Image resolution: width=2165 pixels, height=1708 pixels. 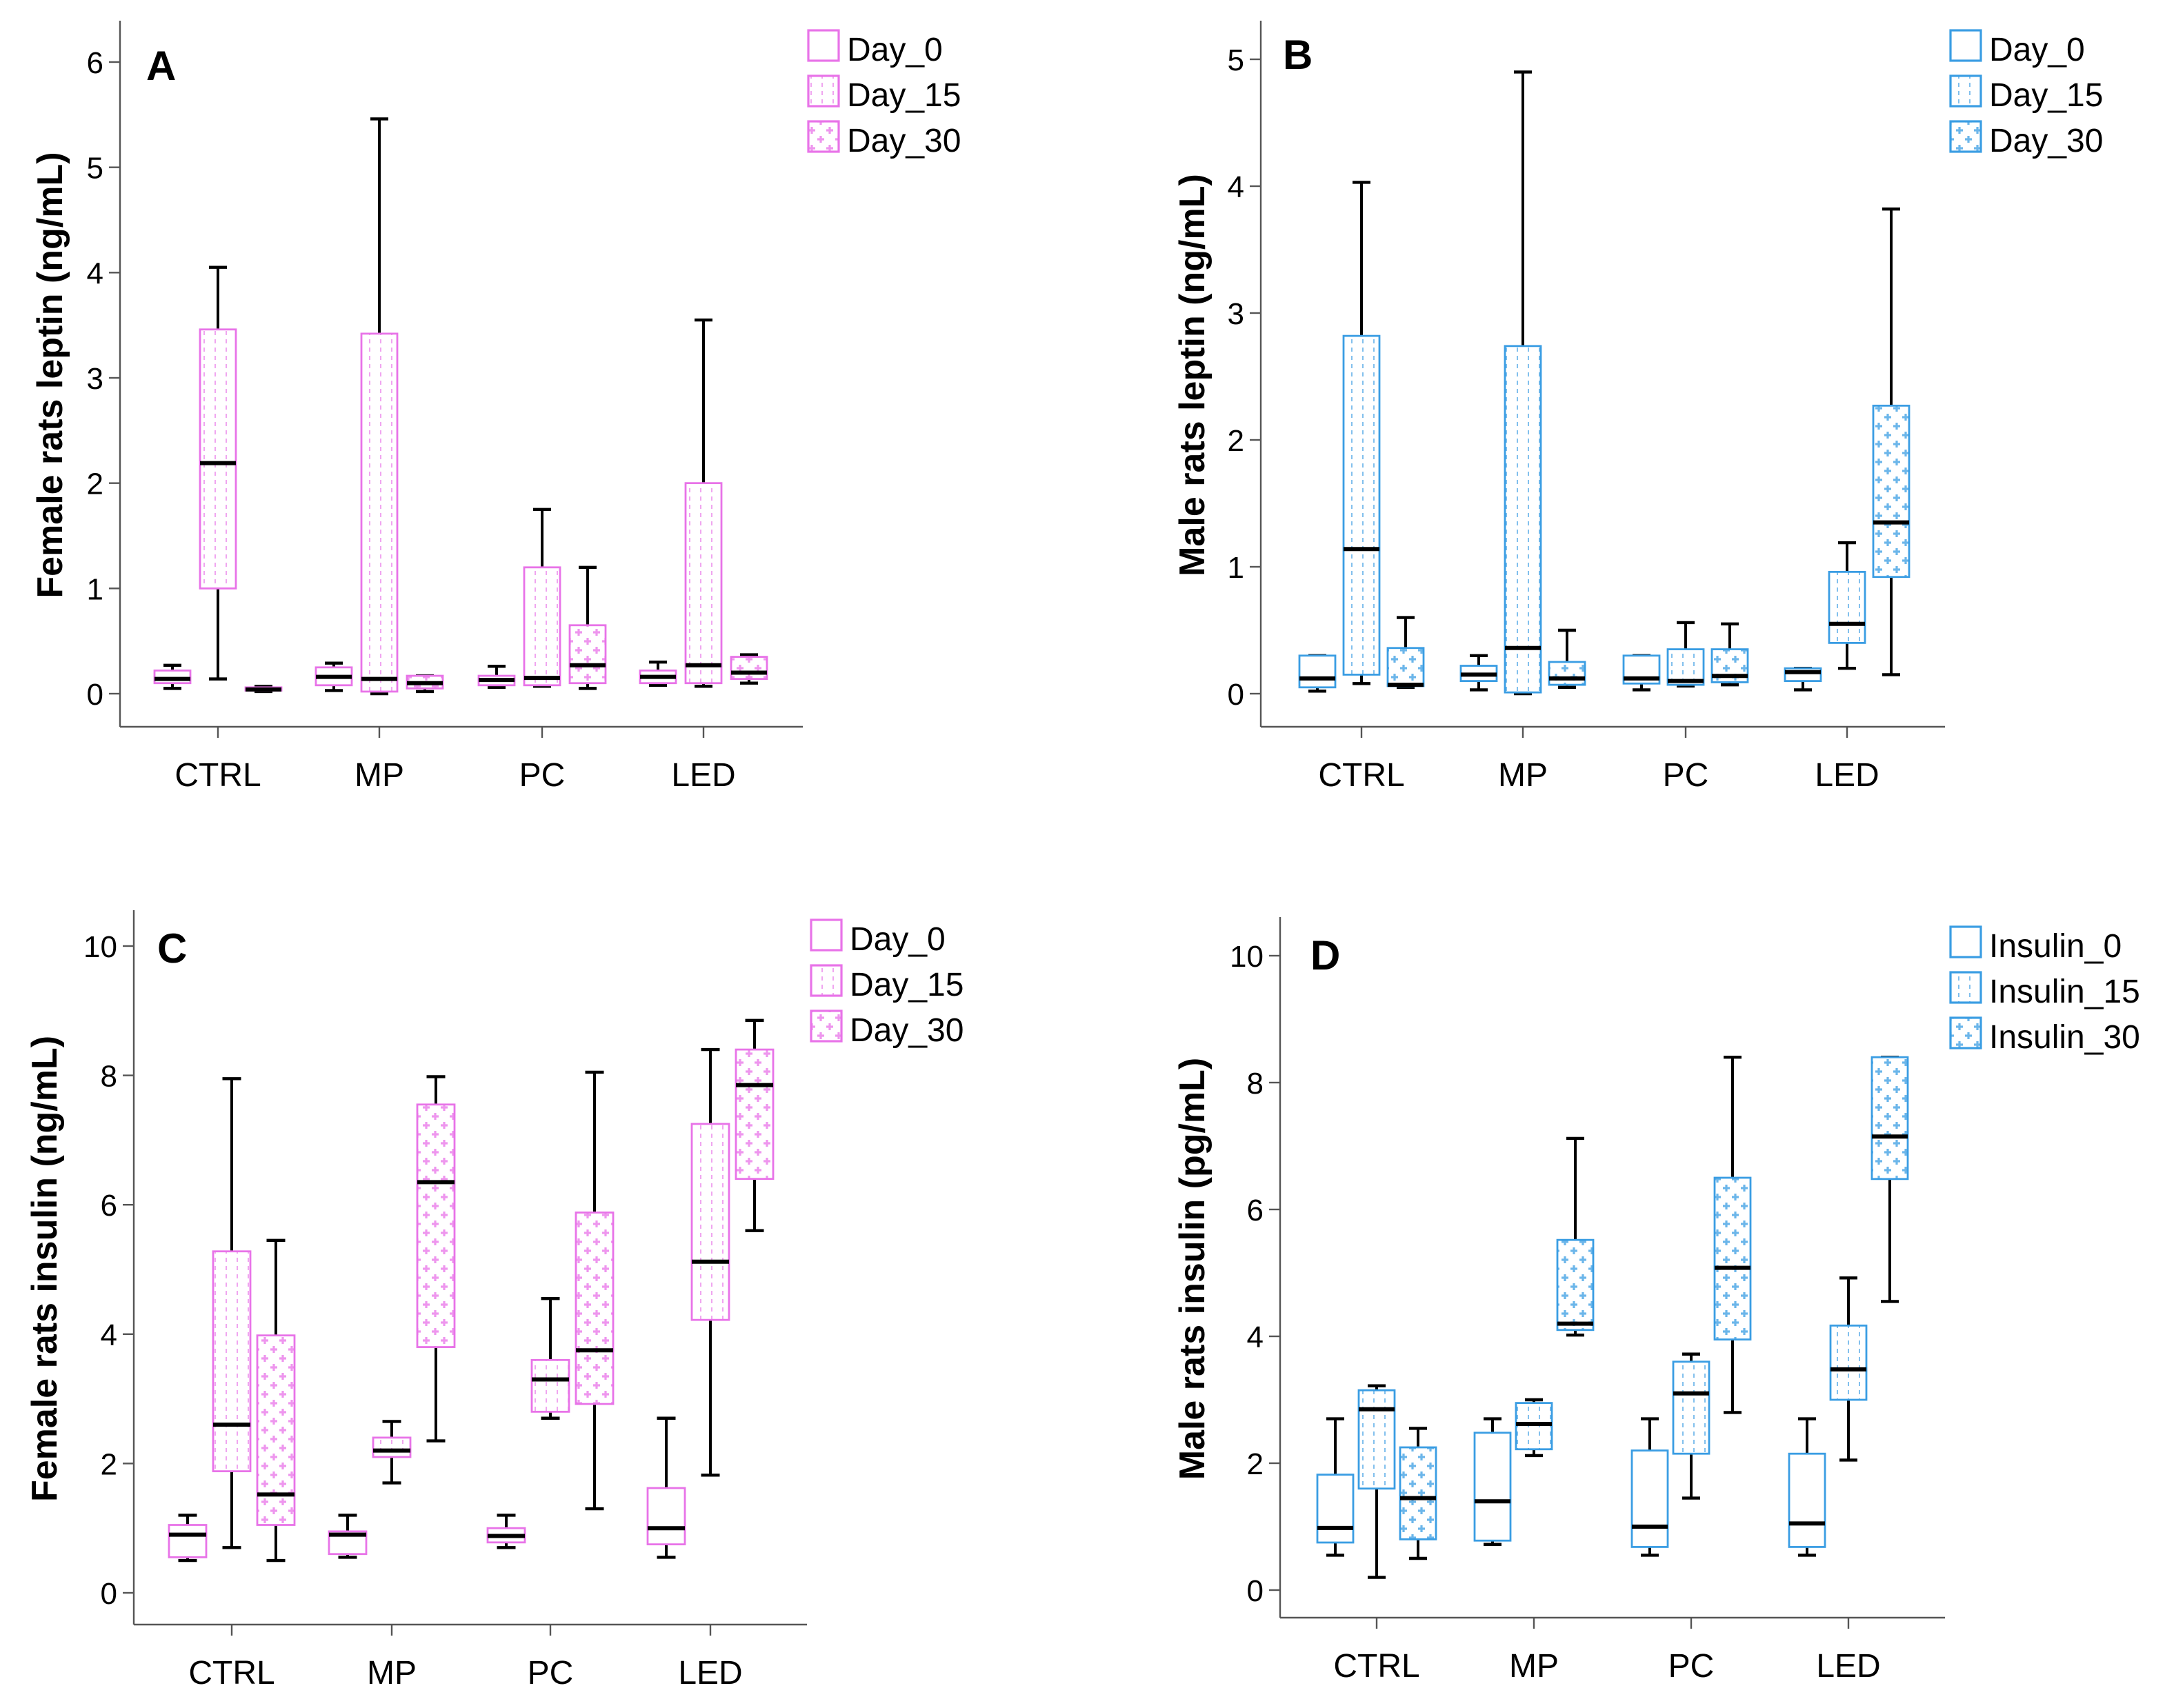 I want to click on box-insulin_15-mp, so click(x=1534, y=1428).